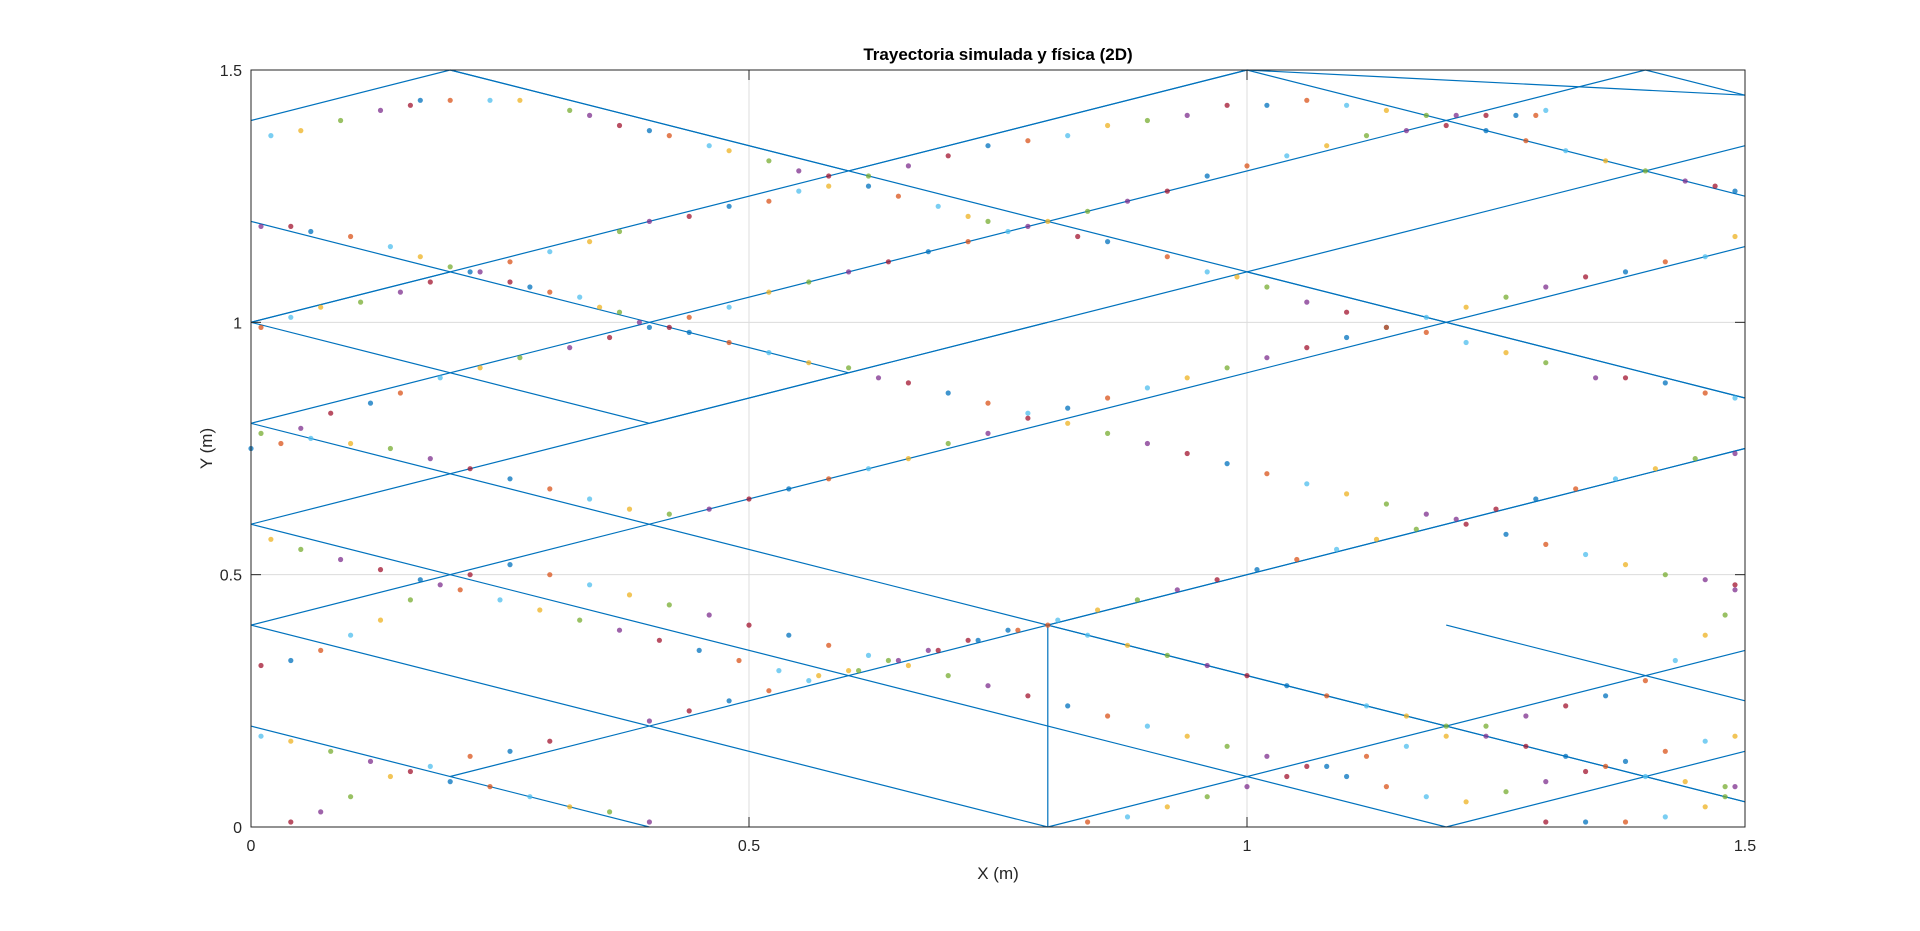 This screenshot has height=931, width=1920. What do you see at coordinates (206, 448) in the screenshot?
I see `y-axis-label: Y (m)` at bounding box center [206, 448].